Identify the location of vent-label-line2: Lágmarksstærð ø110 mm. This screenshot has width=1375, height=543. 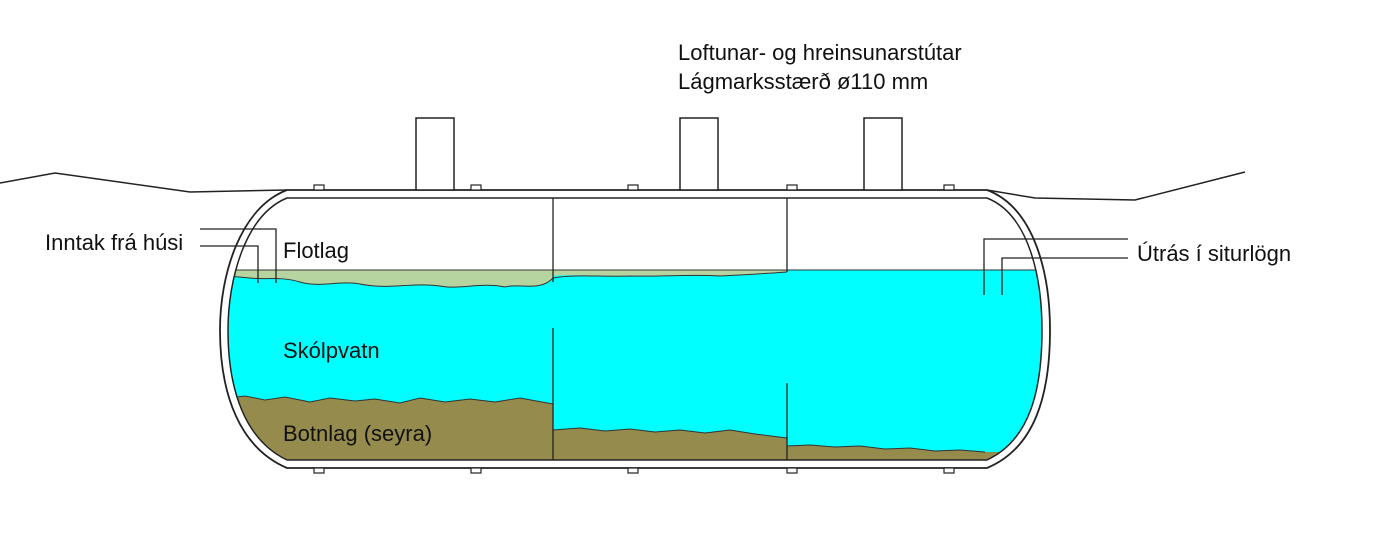
(803, 81).